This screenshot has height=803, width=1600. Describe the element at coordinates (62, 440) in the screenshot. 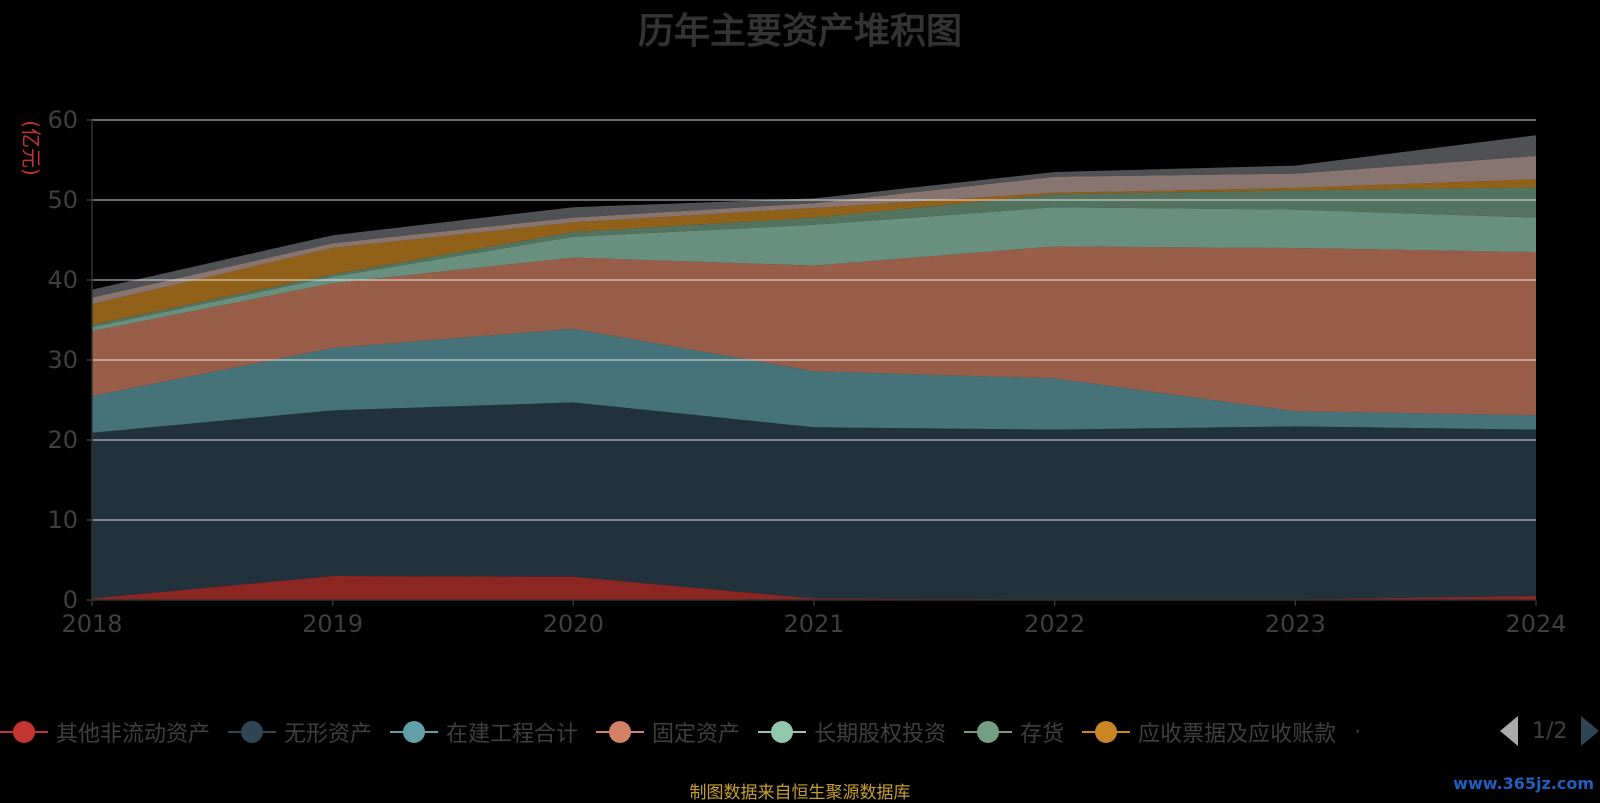

I see `y-tick-label: 20` at that location.